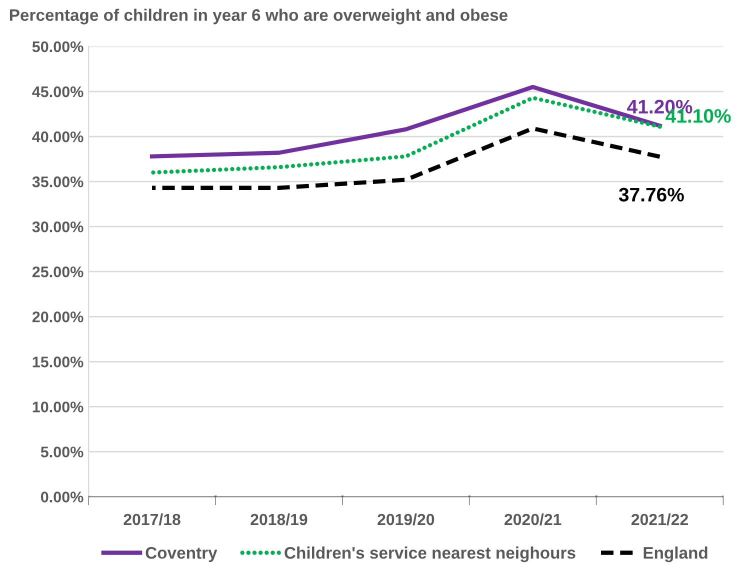  Describe the element at coordinates (279, 519) in the screenshot. I see `x-tick-label: 2018/19` at that location.